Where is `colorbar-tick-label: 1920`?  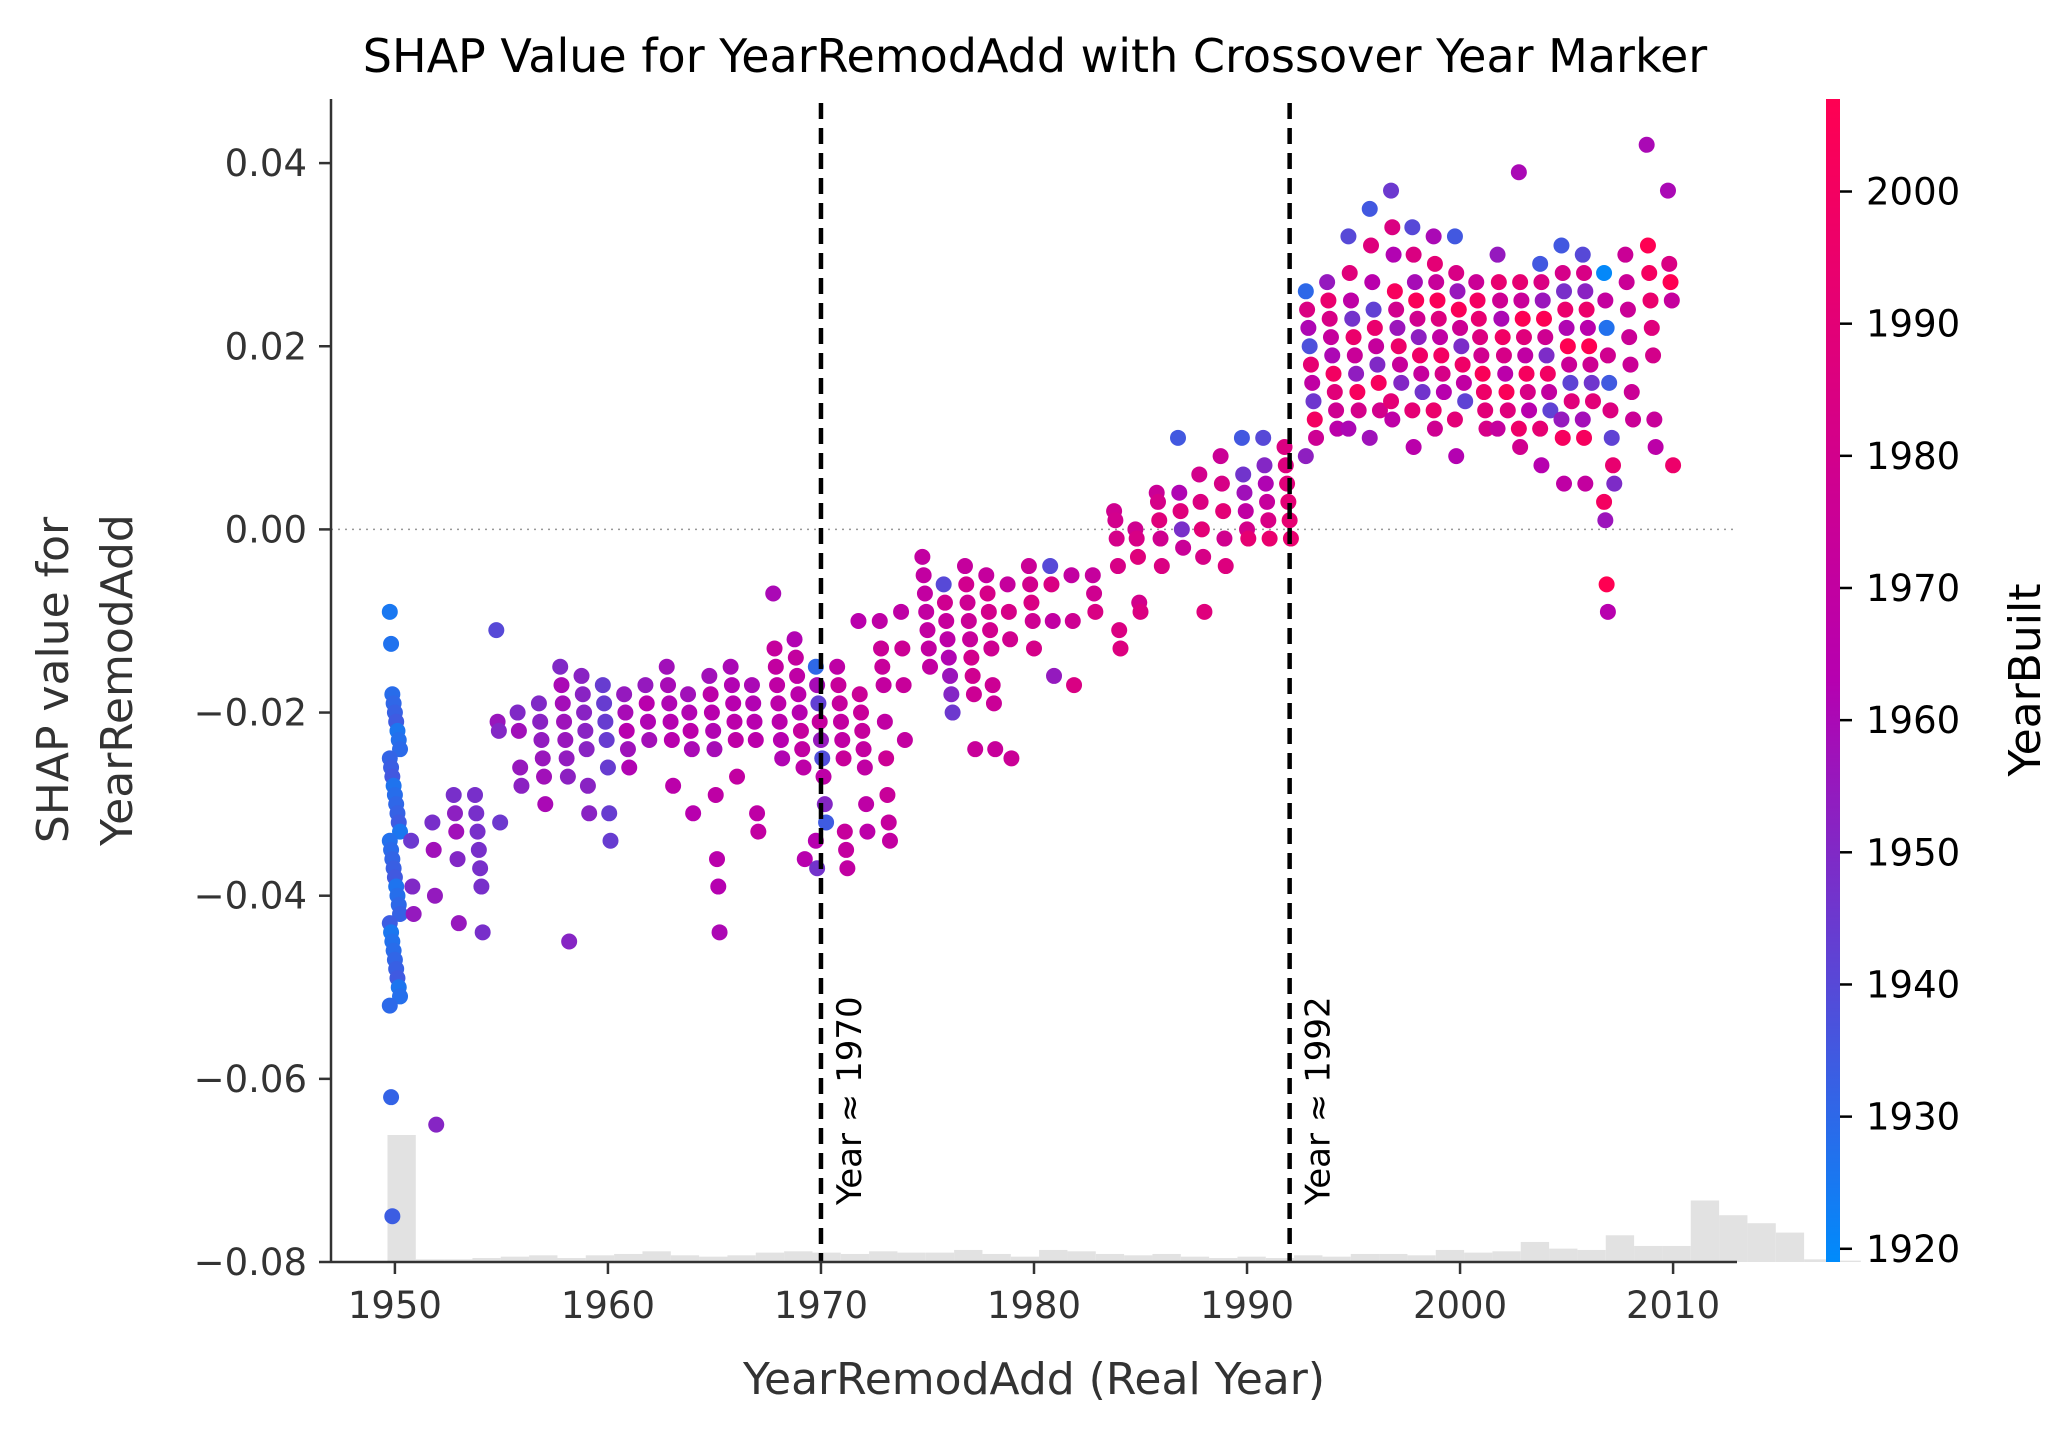
colorbar-tick-label: 1920 is located at coordinates (1913, 1249).